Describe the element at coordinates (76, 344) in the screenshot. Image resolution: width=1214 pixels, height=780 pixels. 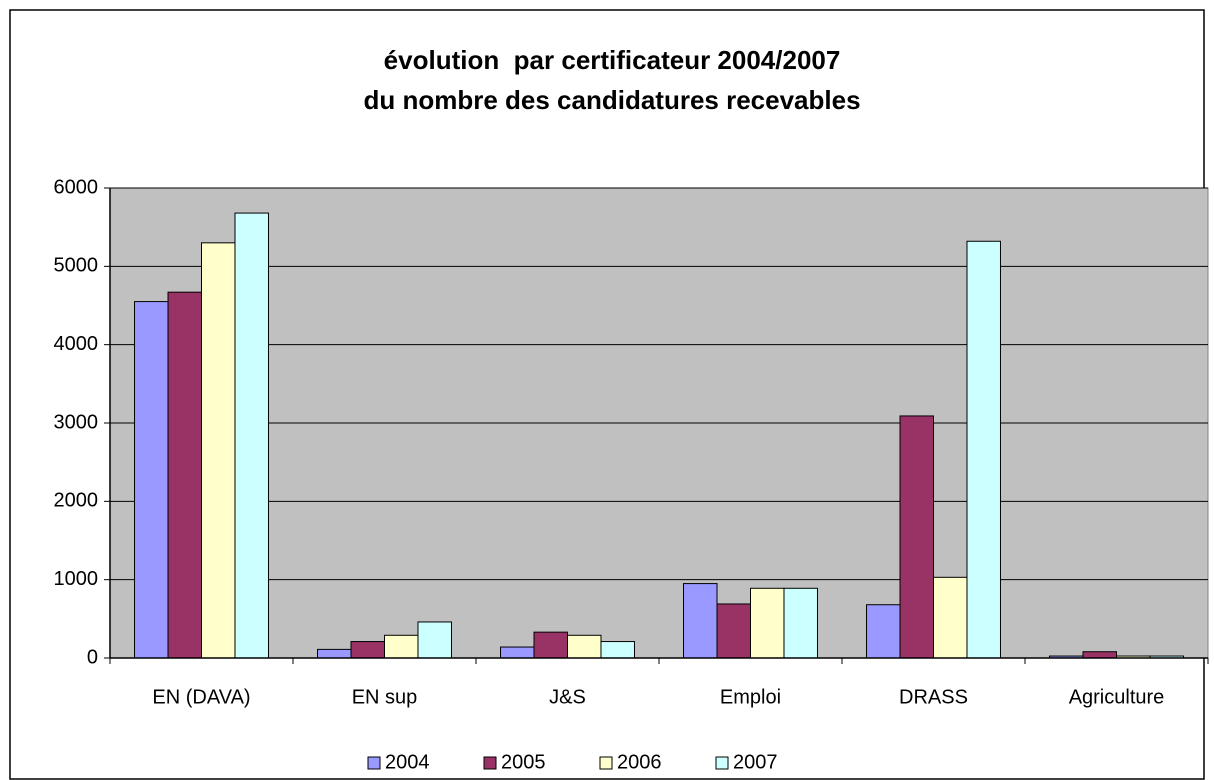
I see `y-tick-label: 4000` at that location.